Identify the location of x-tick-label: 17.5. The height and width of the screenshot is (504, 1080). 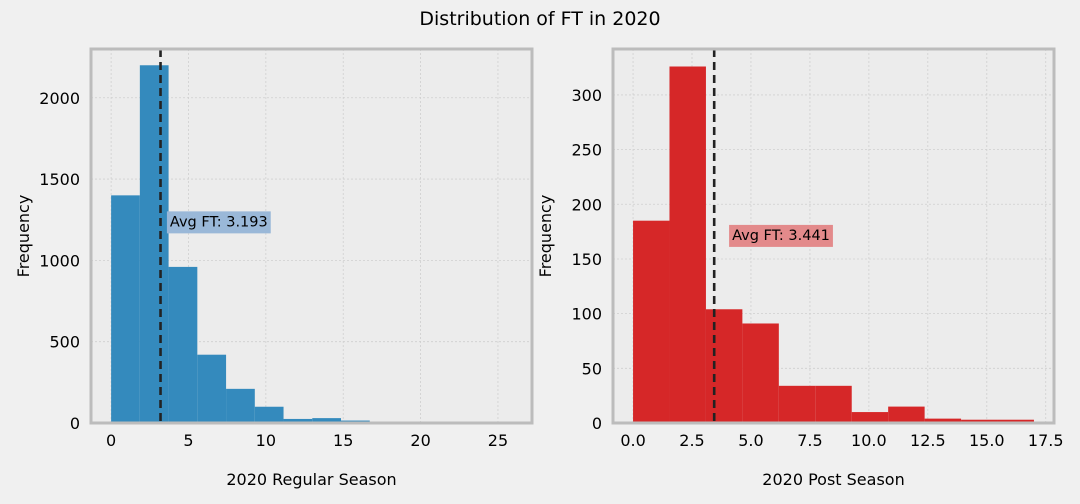
(1046, 440).